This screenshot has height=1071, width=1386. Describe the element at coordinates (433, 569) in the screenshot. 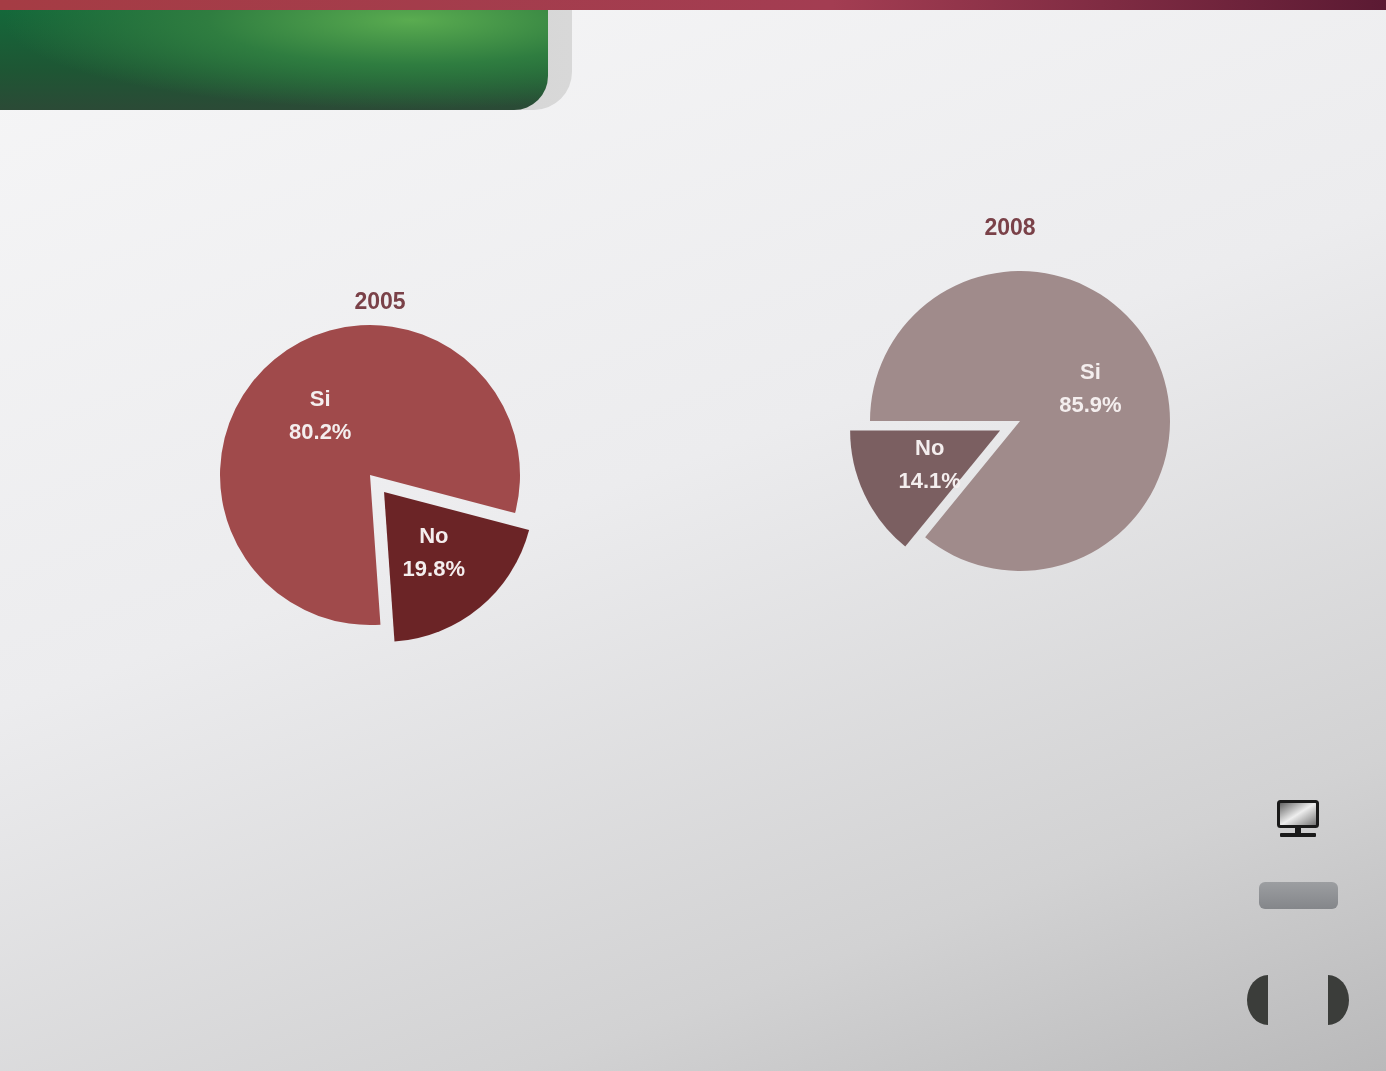

I see `data-label: 19.8%` at that location.